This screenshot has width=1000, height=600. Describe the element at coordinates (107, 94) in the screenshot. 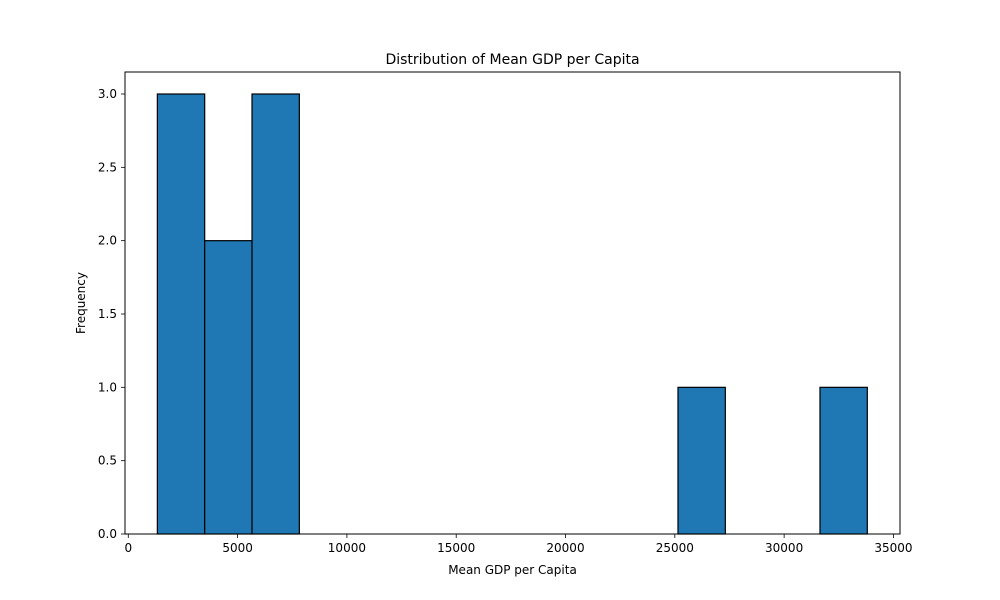

I see `y-tick-label: 3.0` at that location.